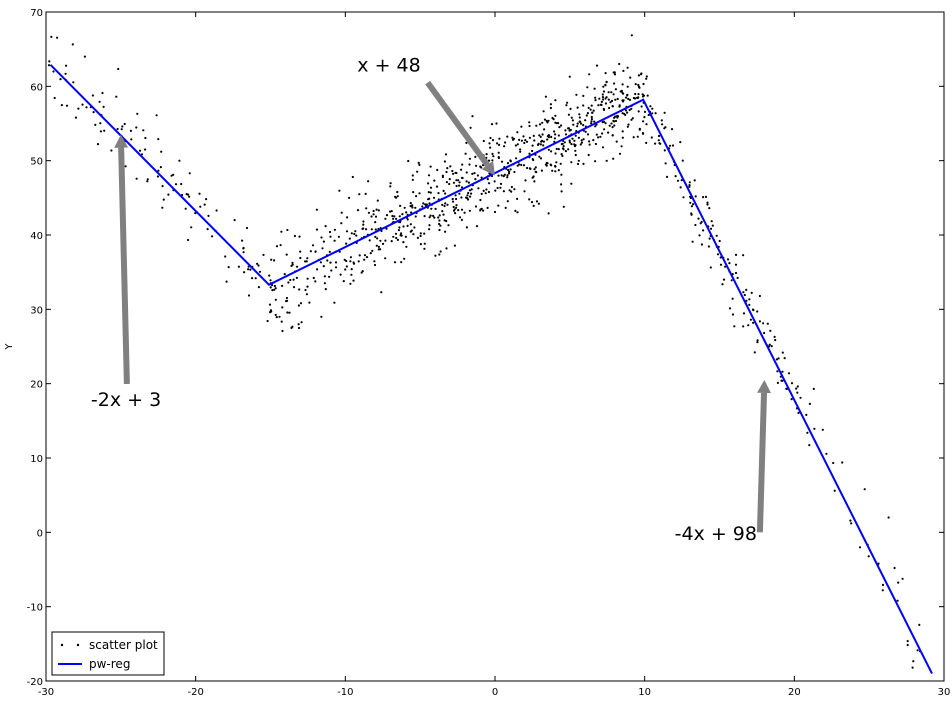  Describe the element at coordinates (109, 664) in the screenshot. I see `legend-label-pw-reg: pw-reg` at that location.